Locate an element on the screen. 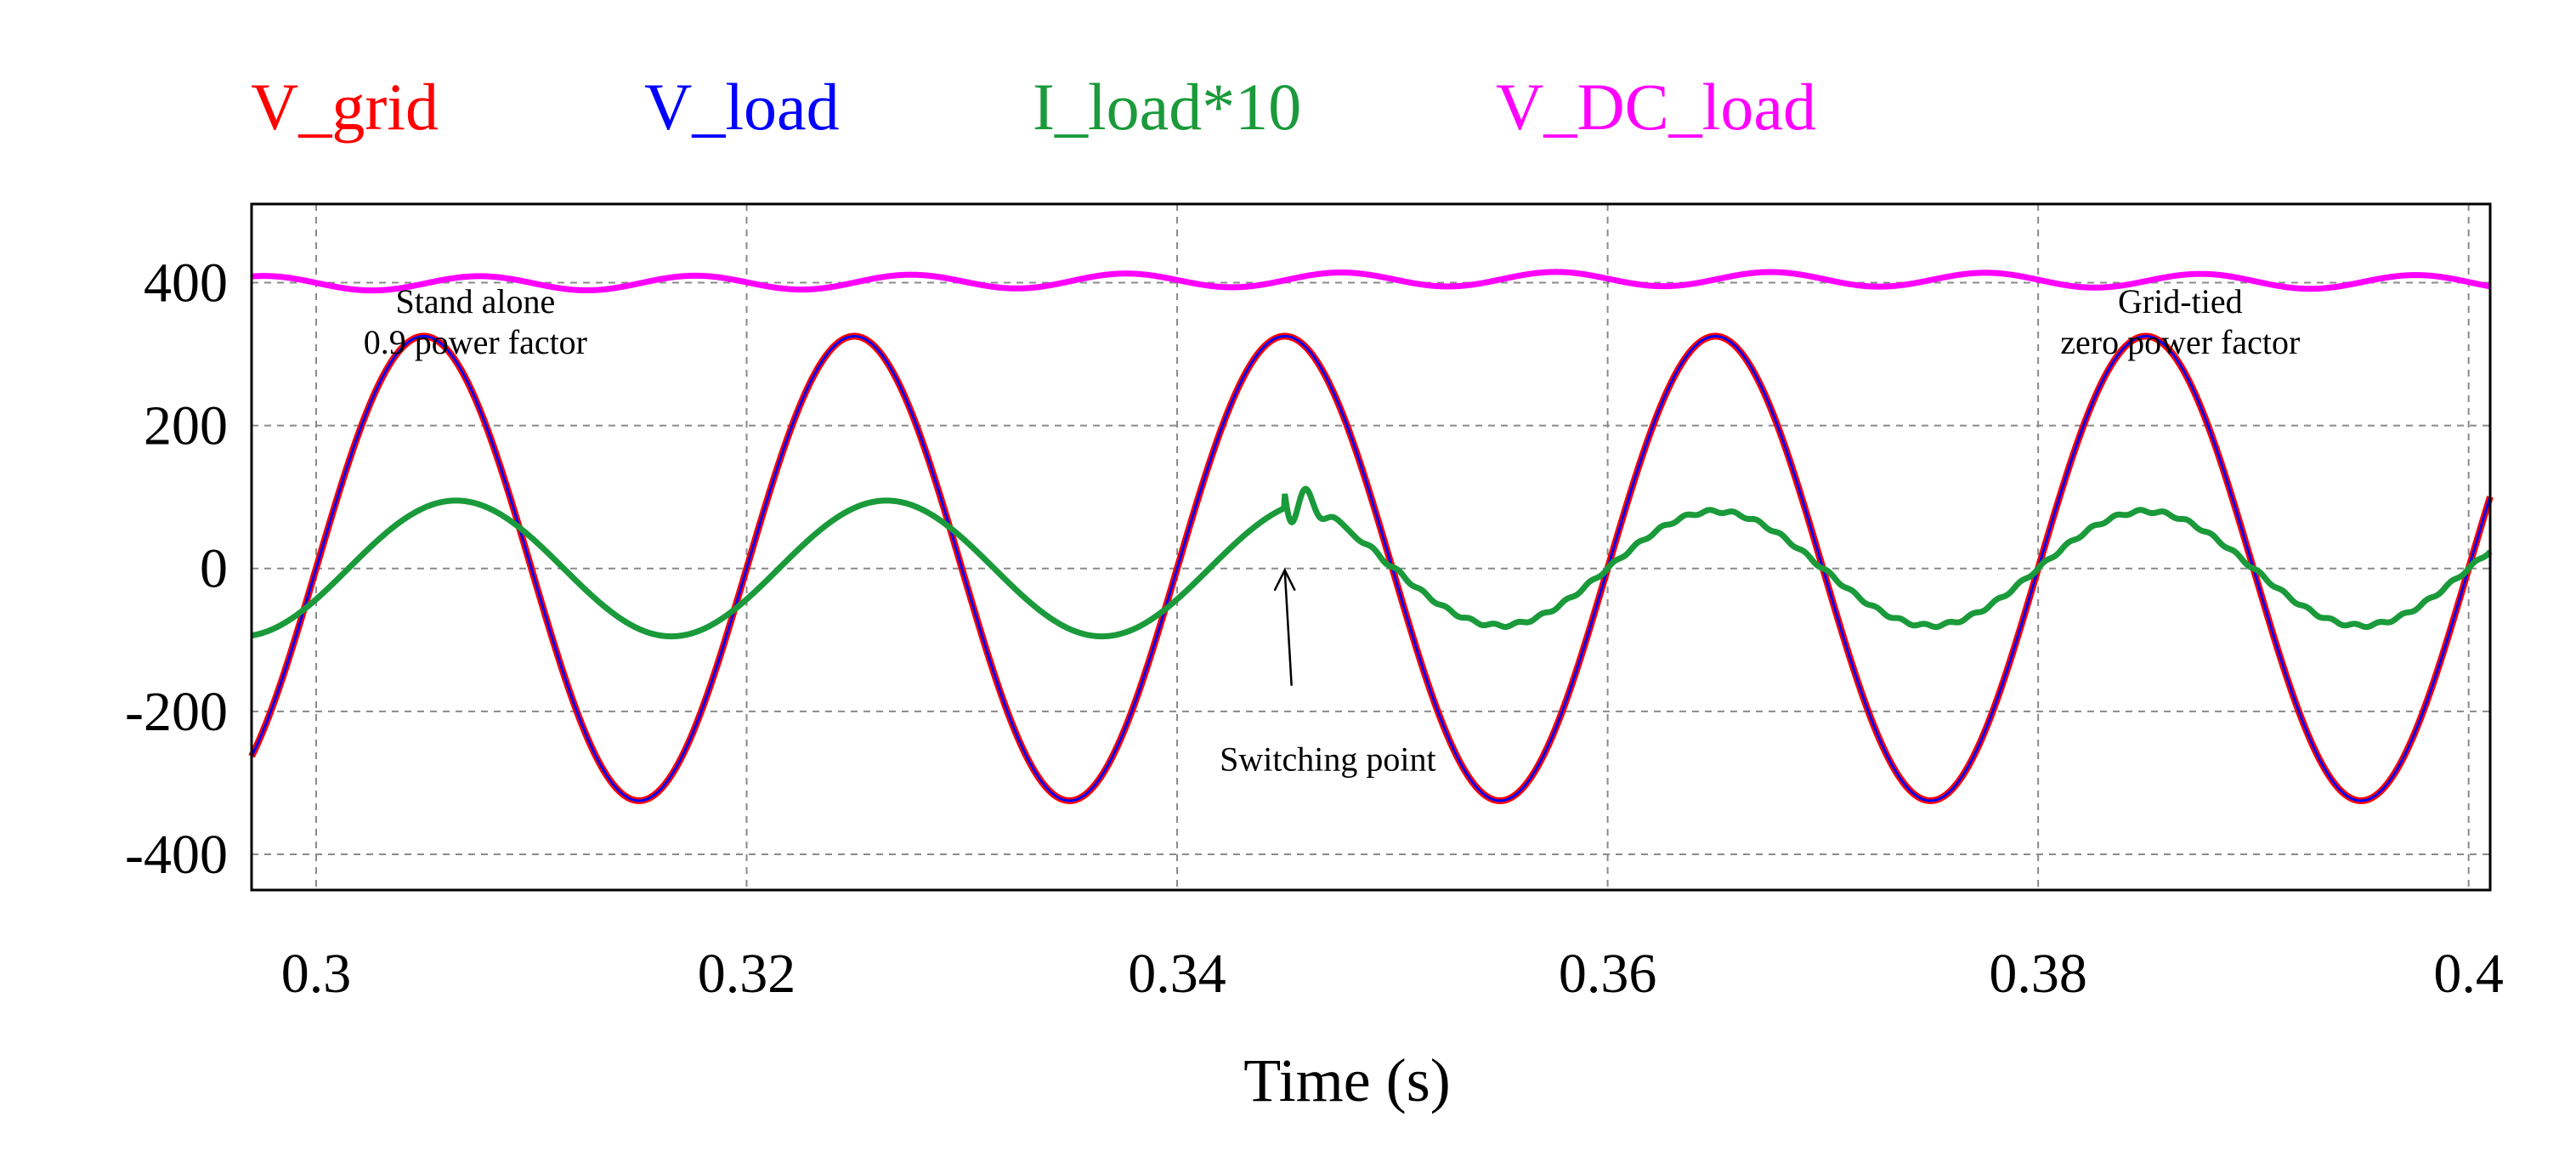  switching-arrow-head is located at coordinates (1284, 579).